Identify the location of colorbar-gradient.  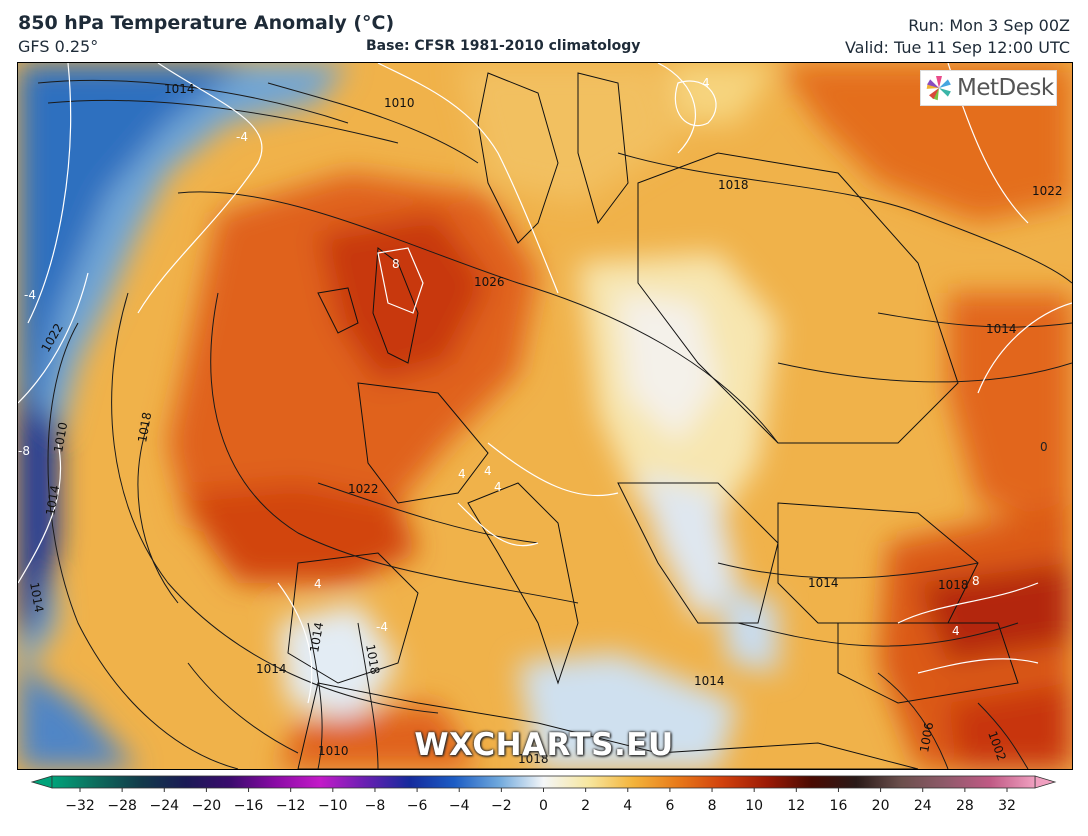
(543, 782).